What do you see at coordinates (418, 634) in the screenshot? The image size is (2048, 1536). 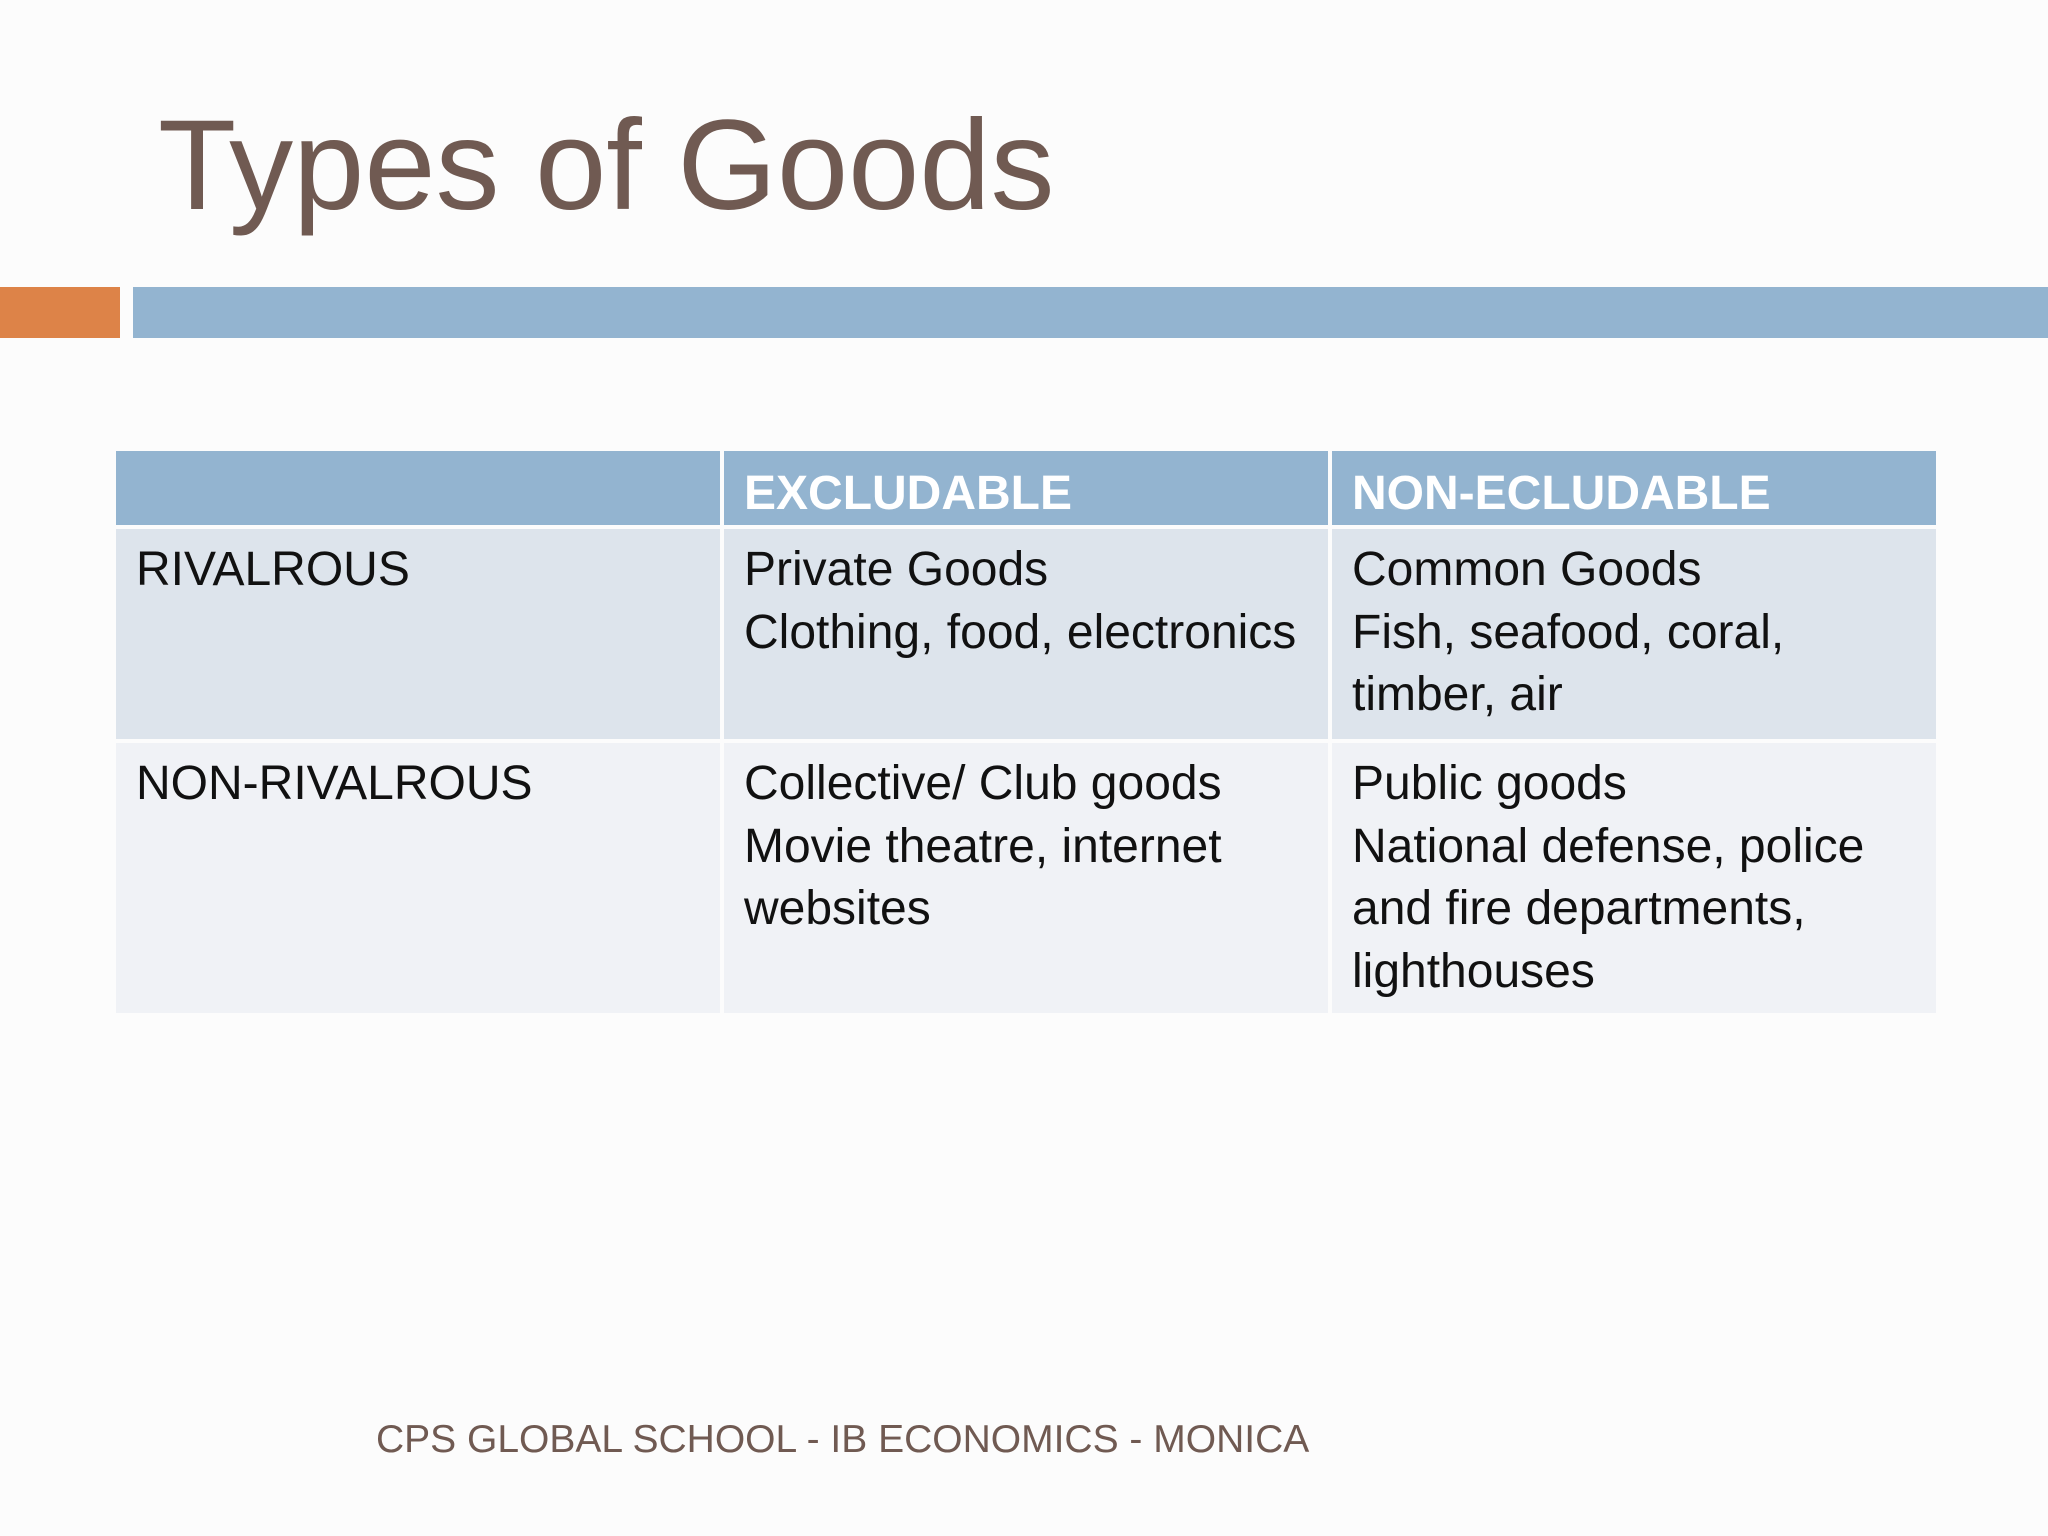 I see `row-label-rivalrous: RIVALROUS` at bounding box center [418, 634].